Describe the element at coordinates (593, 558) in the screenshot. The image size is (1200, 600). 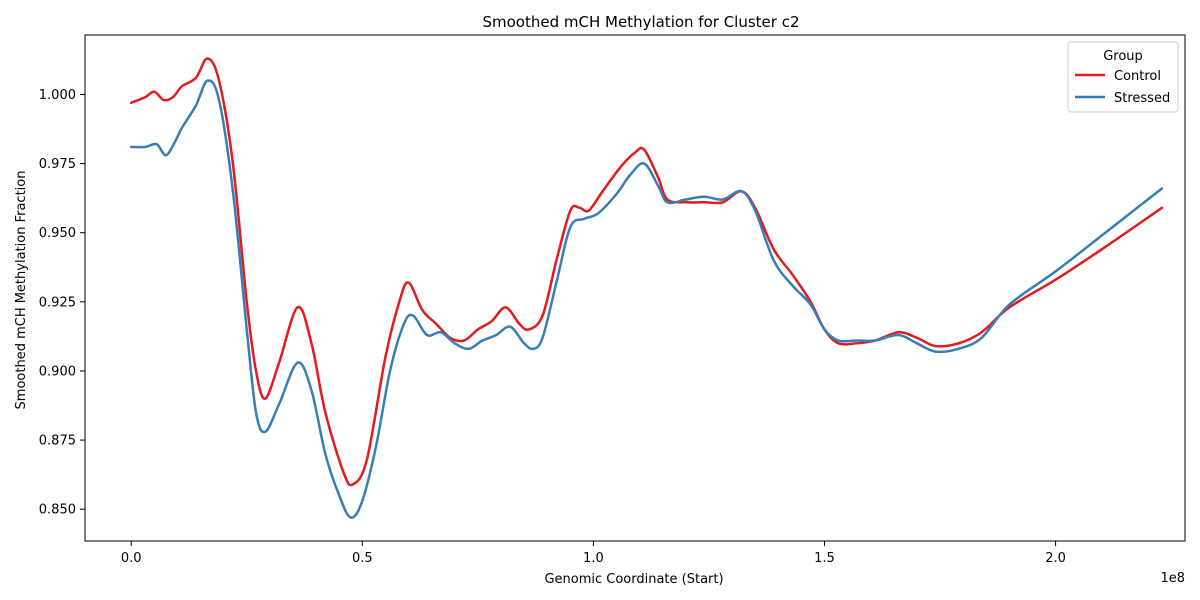
I see `x-tick-label: 1.0` at that location.